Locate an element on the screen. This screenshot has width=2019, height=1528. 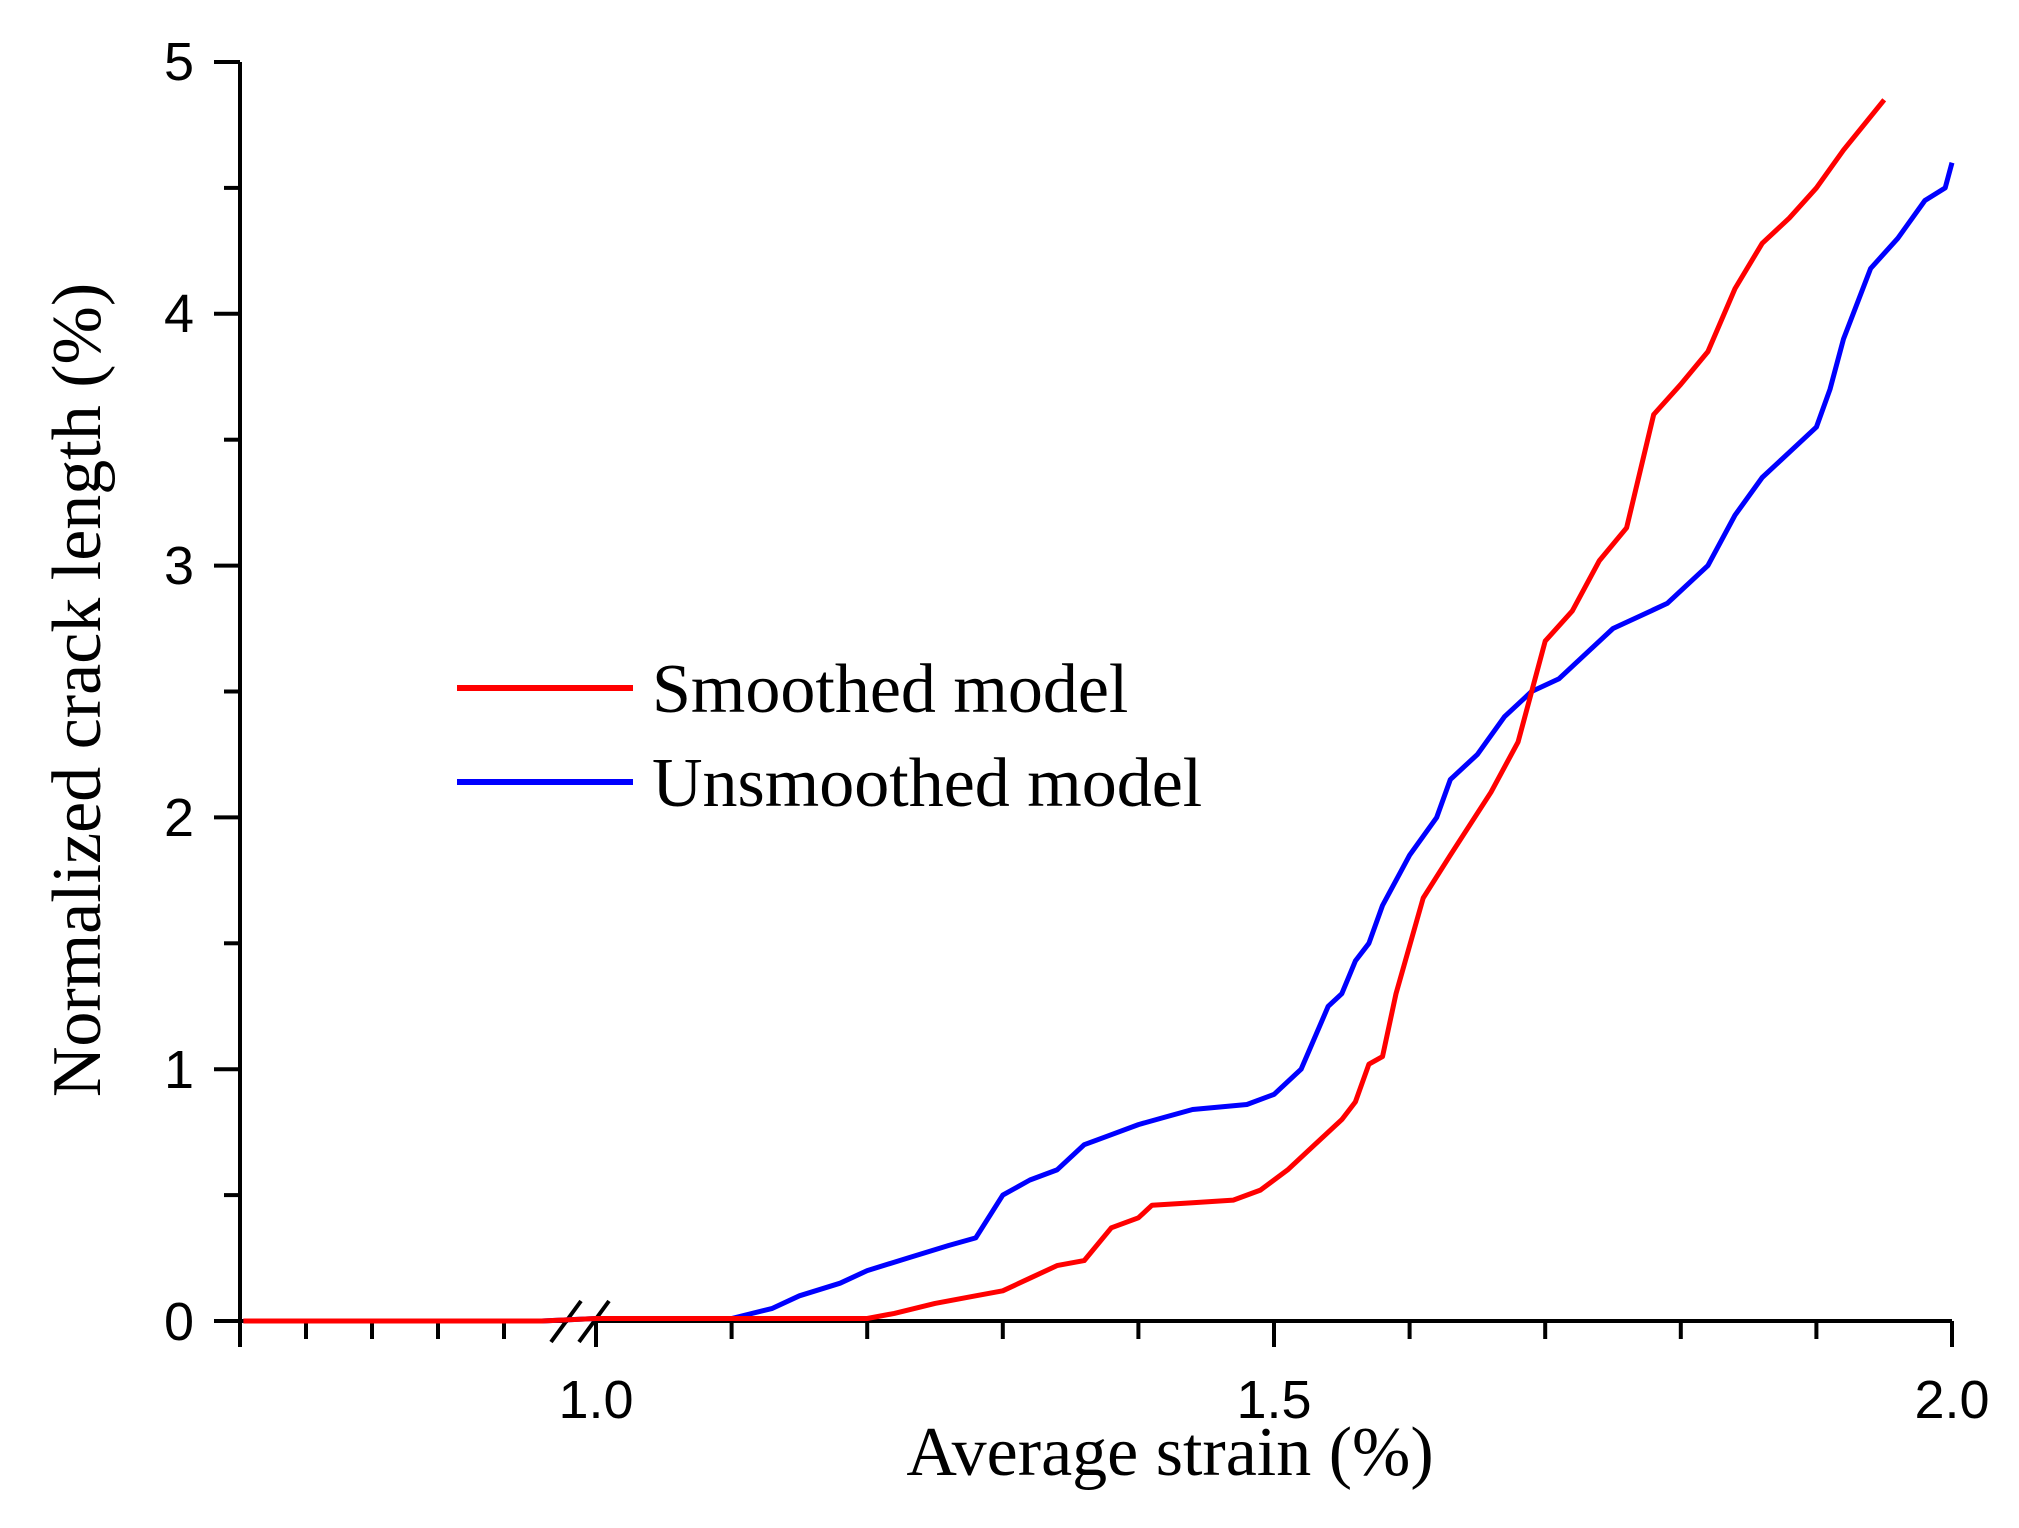
y-tick-label-3: 3 is located at coordinates (179, 566).